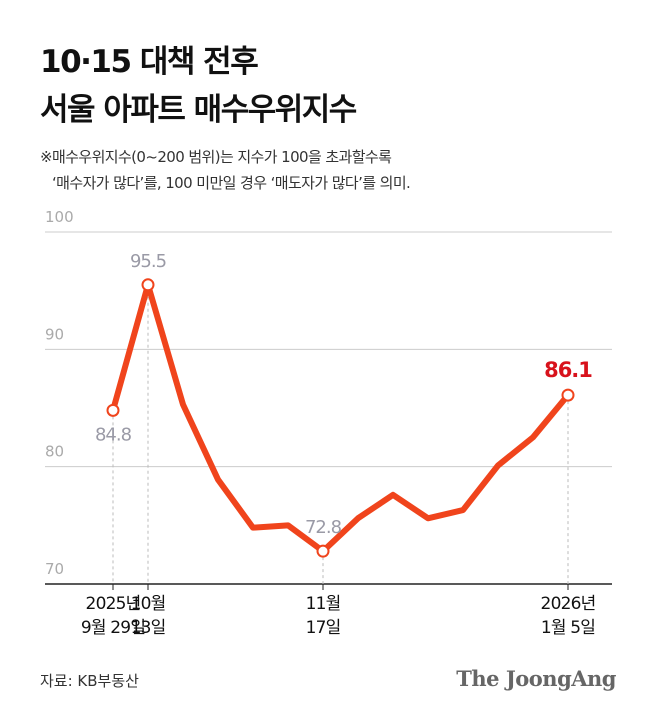 This screenshot has height=719, width=658. Describe the element at coordinates (568, 616) in the screenshot. I see `x-tick-label: 2026년 1월 5일` at that location.